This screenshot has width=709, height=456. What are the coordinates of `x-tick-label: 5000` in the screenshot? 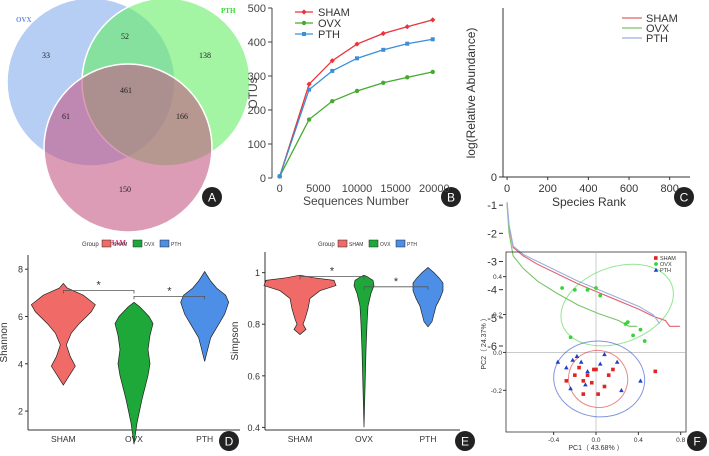 It's located at (318, 189).